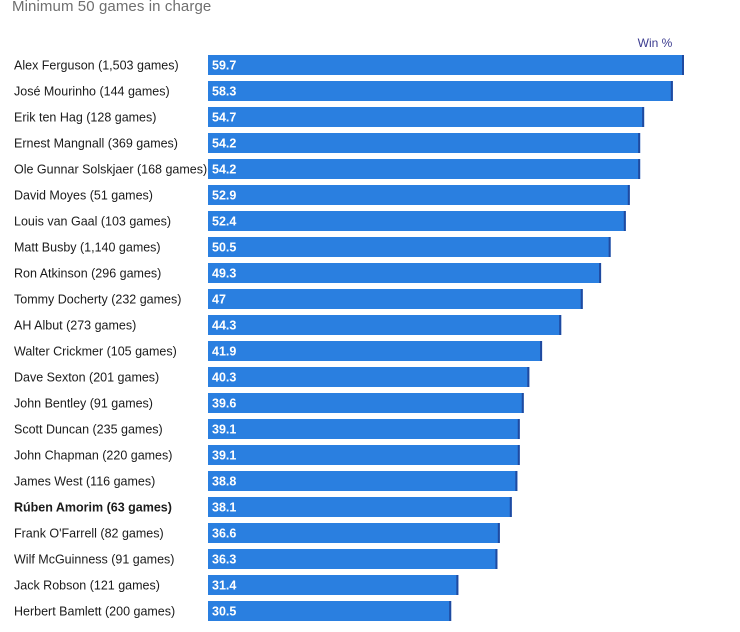 The height and width of the screenshot is (632, 740). What do you see at coordinates (92, 221) in the screenshot?
I see `category-label: Louis van Gaal (103 games)` at bounding box center [92, 221].